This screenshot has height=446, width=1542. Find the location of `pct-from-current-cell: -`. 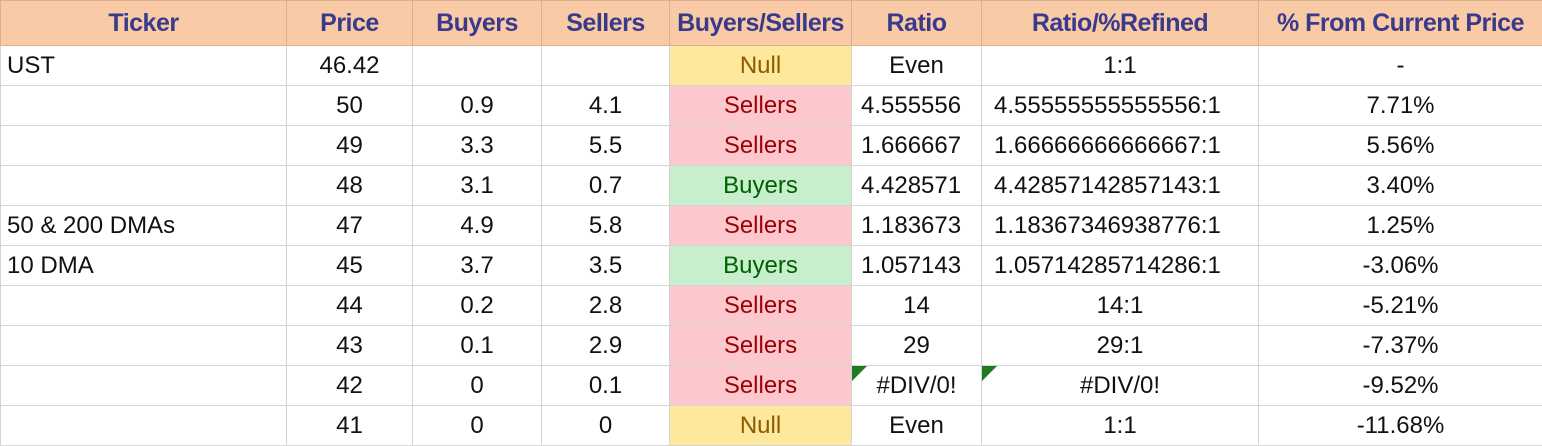

pct-from-current-cell: - is located at coordinates (1400, 66).